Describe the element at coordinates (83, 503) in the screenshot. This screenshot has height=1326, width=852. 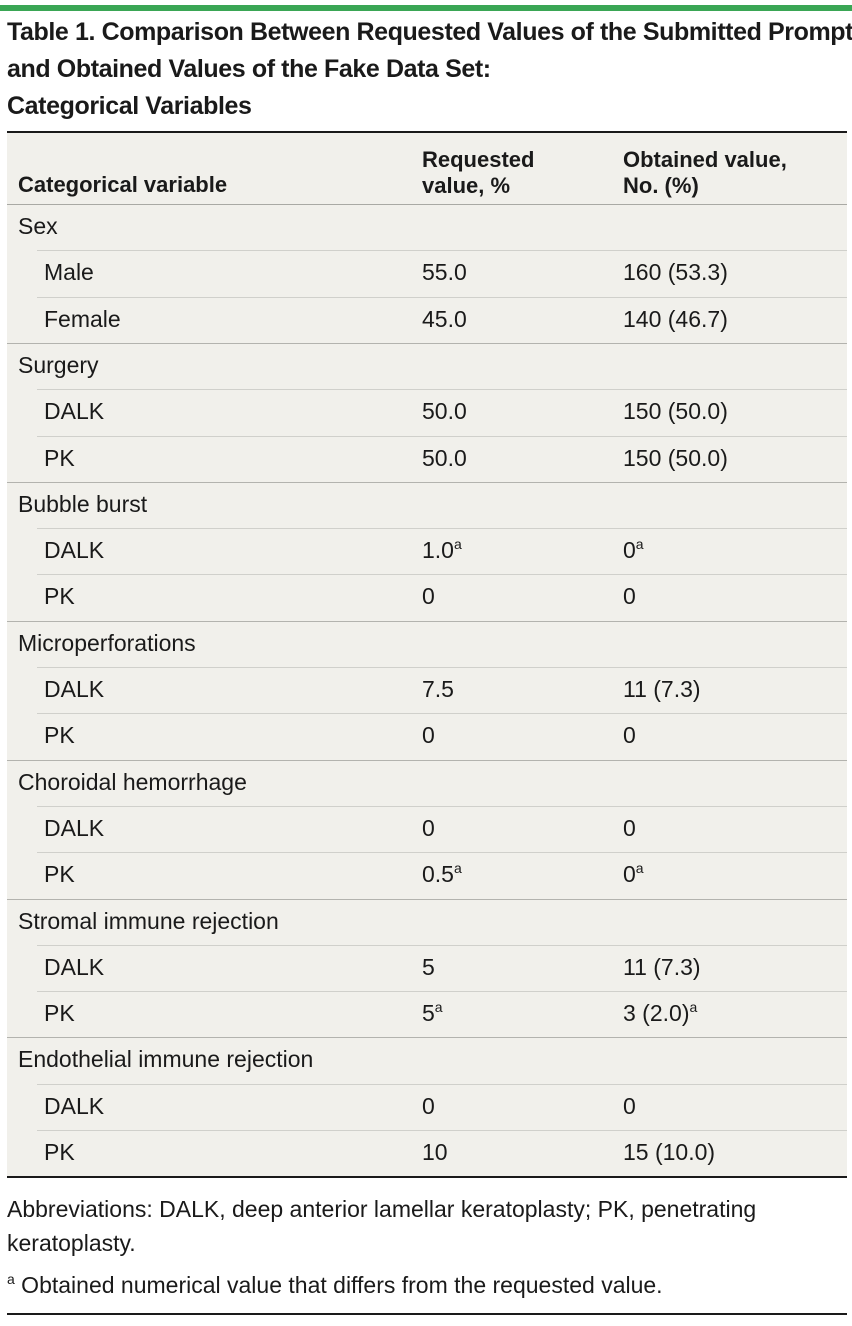
I see `group-label-text: Bubble burst` at that location.